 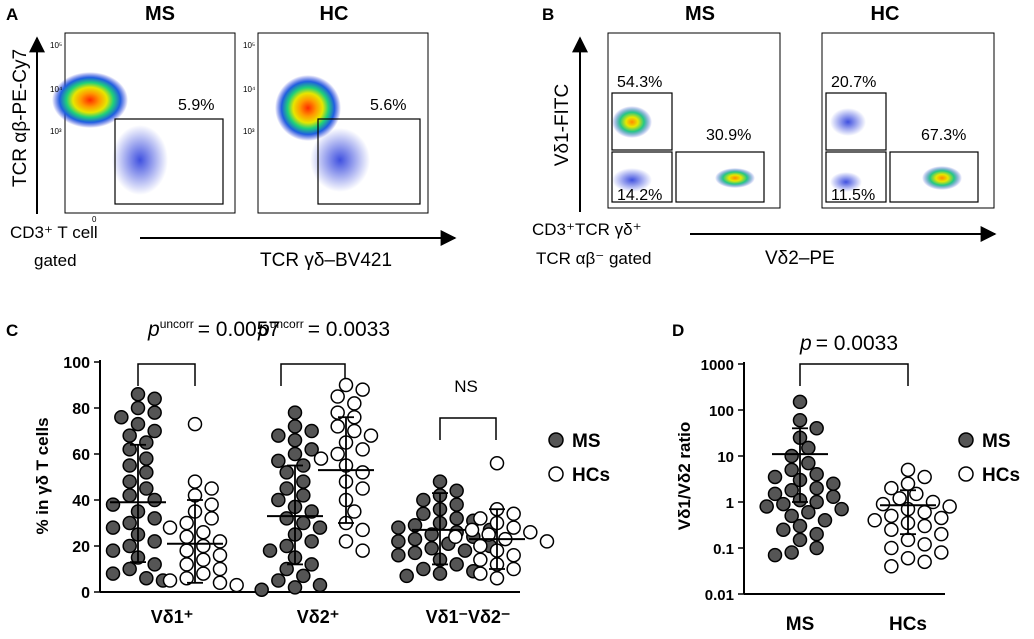 I want to click on panel-d-ytick-1: 0.1, so click(x=723, y=549).